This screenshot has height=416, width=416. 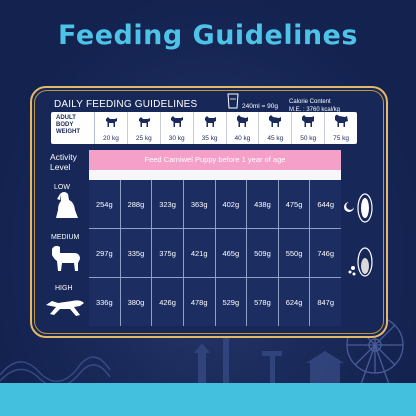 I want to click on calorie-content: Calorie Content M.E. : 3760 kcal/kg, so click(x=314, y=106).